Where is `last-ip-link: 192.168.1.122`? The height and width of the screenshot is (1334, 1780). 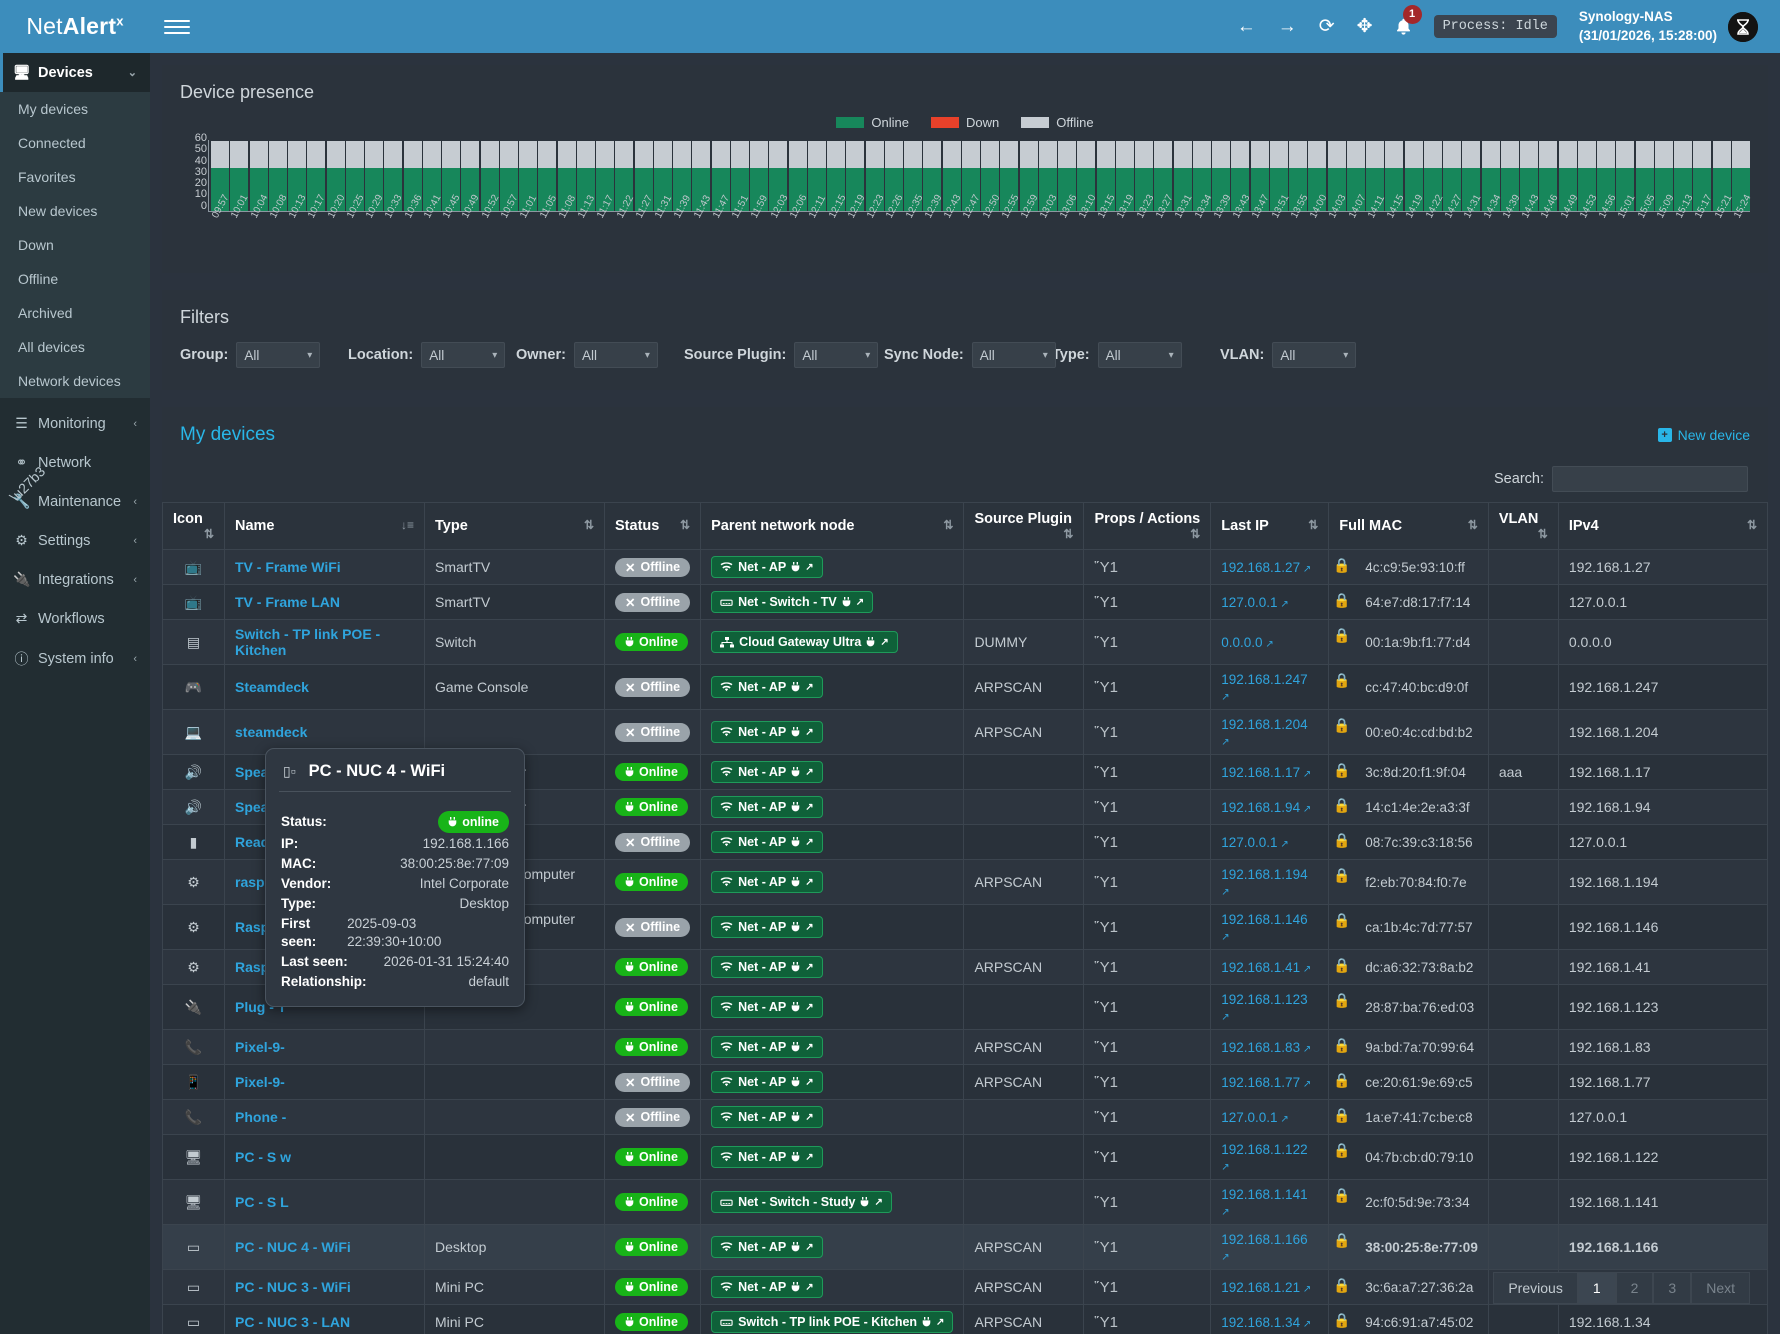 last-ip-link: 192.168.1.122 is located at coordinates (1264, 1149).